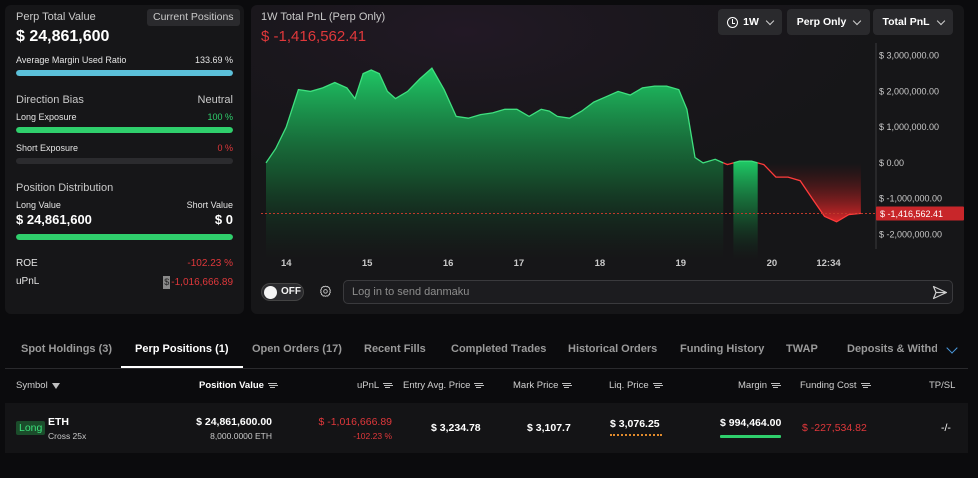 The image size is (978, 478). Describe the element at coordinates (368, 385) in the screenshot. I see `header-upnl-label: uPnL` at that location.